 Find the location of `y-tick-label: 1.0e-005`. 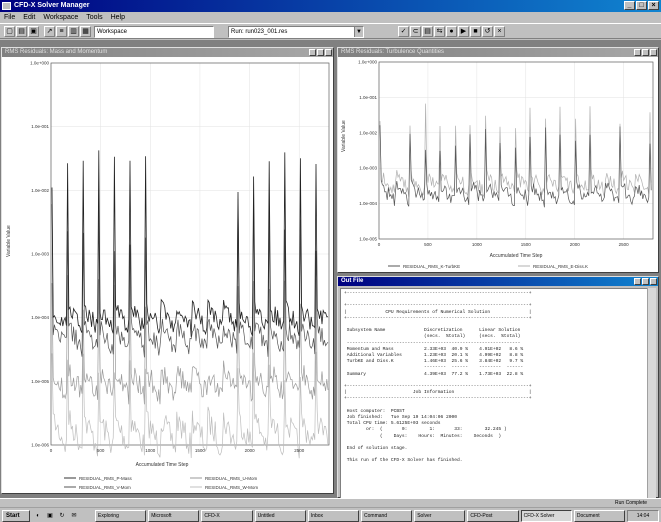

y-tick-label: 1.0e-005 is located at coordinates (368, 239).